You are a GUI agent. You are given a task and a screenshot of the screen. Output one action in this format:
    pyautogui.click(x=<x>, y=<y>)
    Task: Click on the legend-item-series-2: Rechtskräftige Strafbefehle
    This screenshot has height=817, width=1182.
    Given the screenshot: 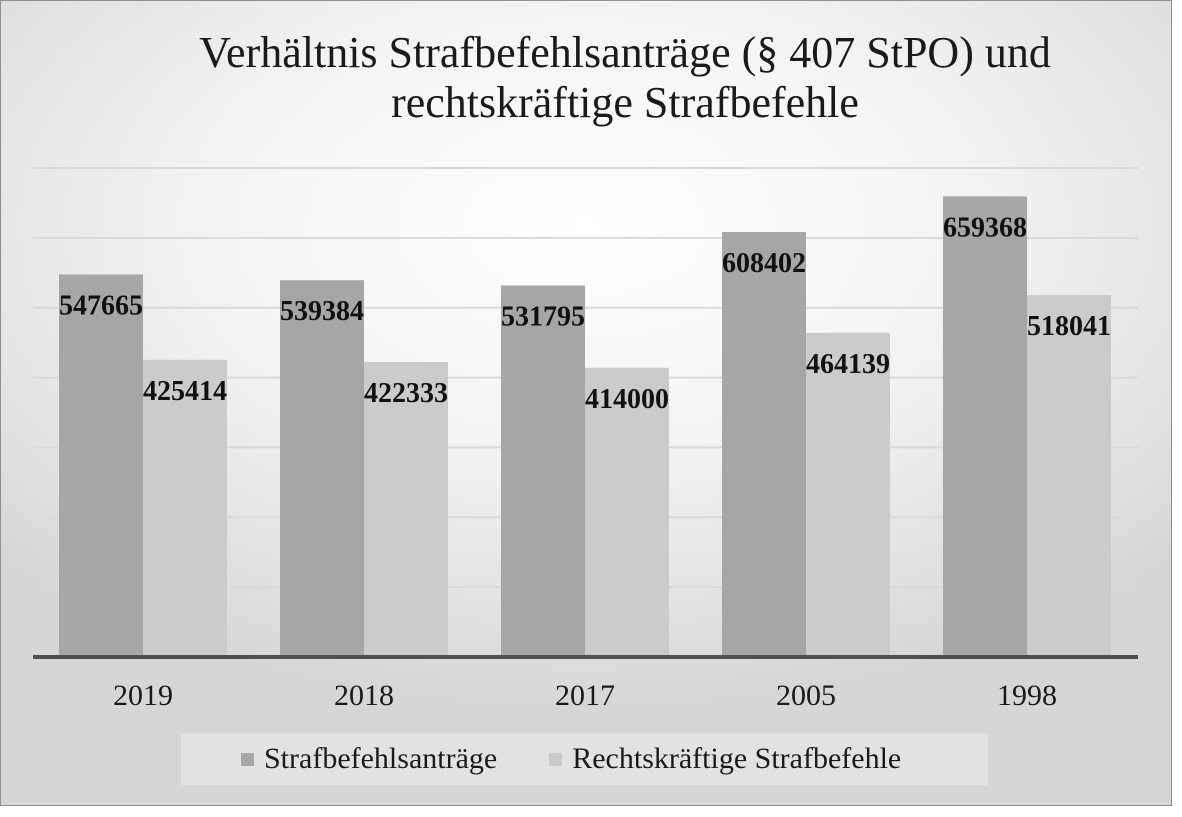 What is the action you would take?
    pyautogui.click(x=725, y=759)
    